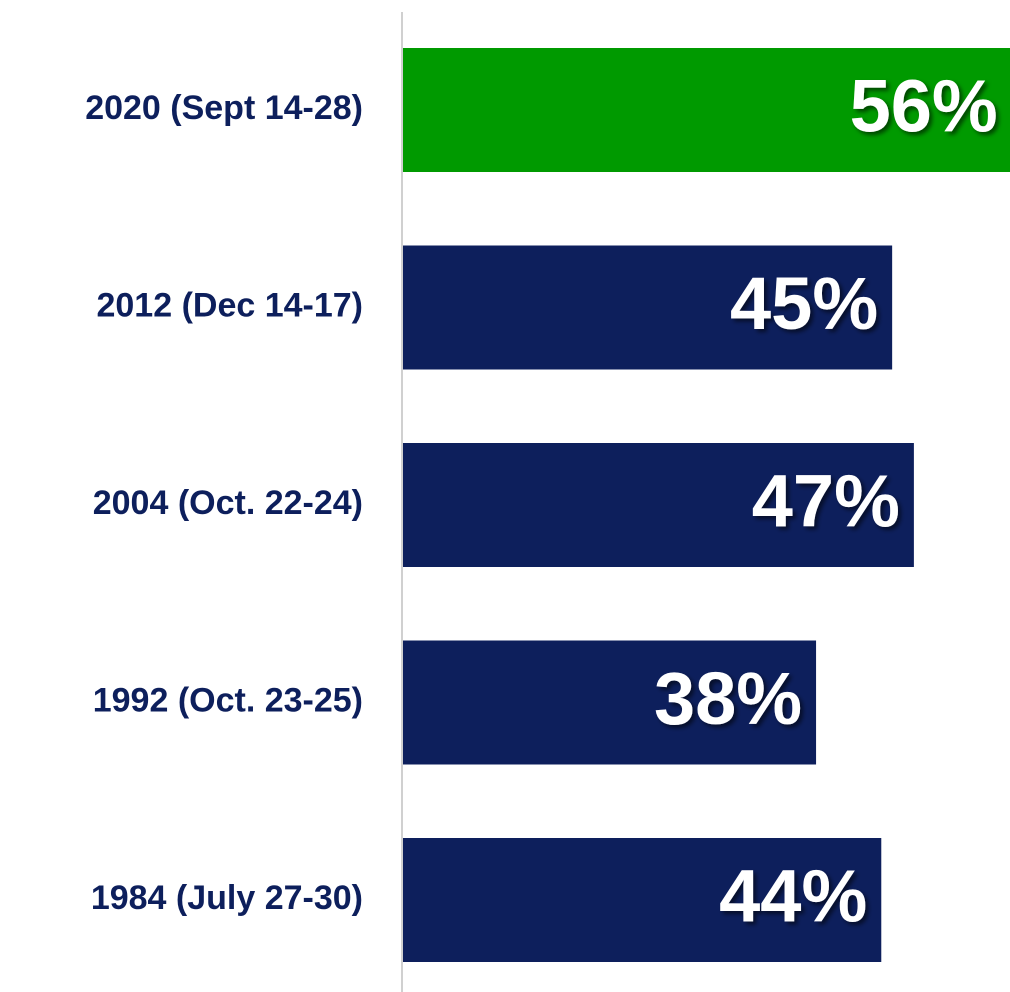  Describe the element at coordinates (228, 503) in the screenshot. I see `category-label: 2004 (Oct. 22-24)` at that location.